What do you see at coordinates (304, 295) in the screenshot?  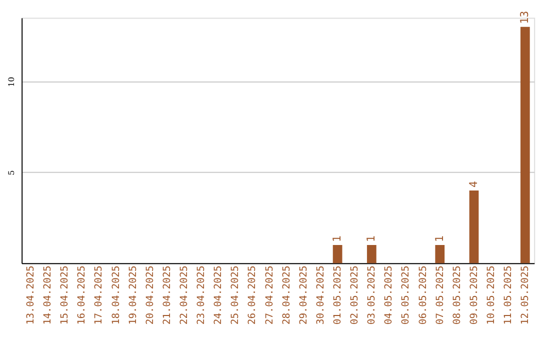 I see `x-tick-label: 29.04.2025` at bounding box center [304, 295].